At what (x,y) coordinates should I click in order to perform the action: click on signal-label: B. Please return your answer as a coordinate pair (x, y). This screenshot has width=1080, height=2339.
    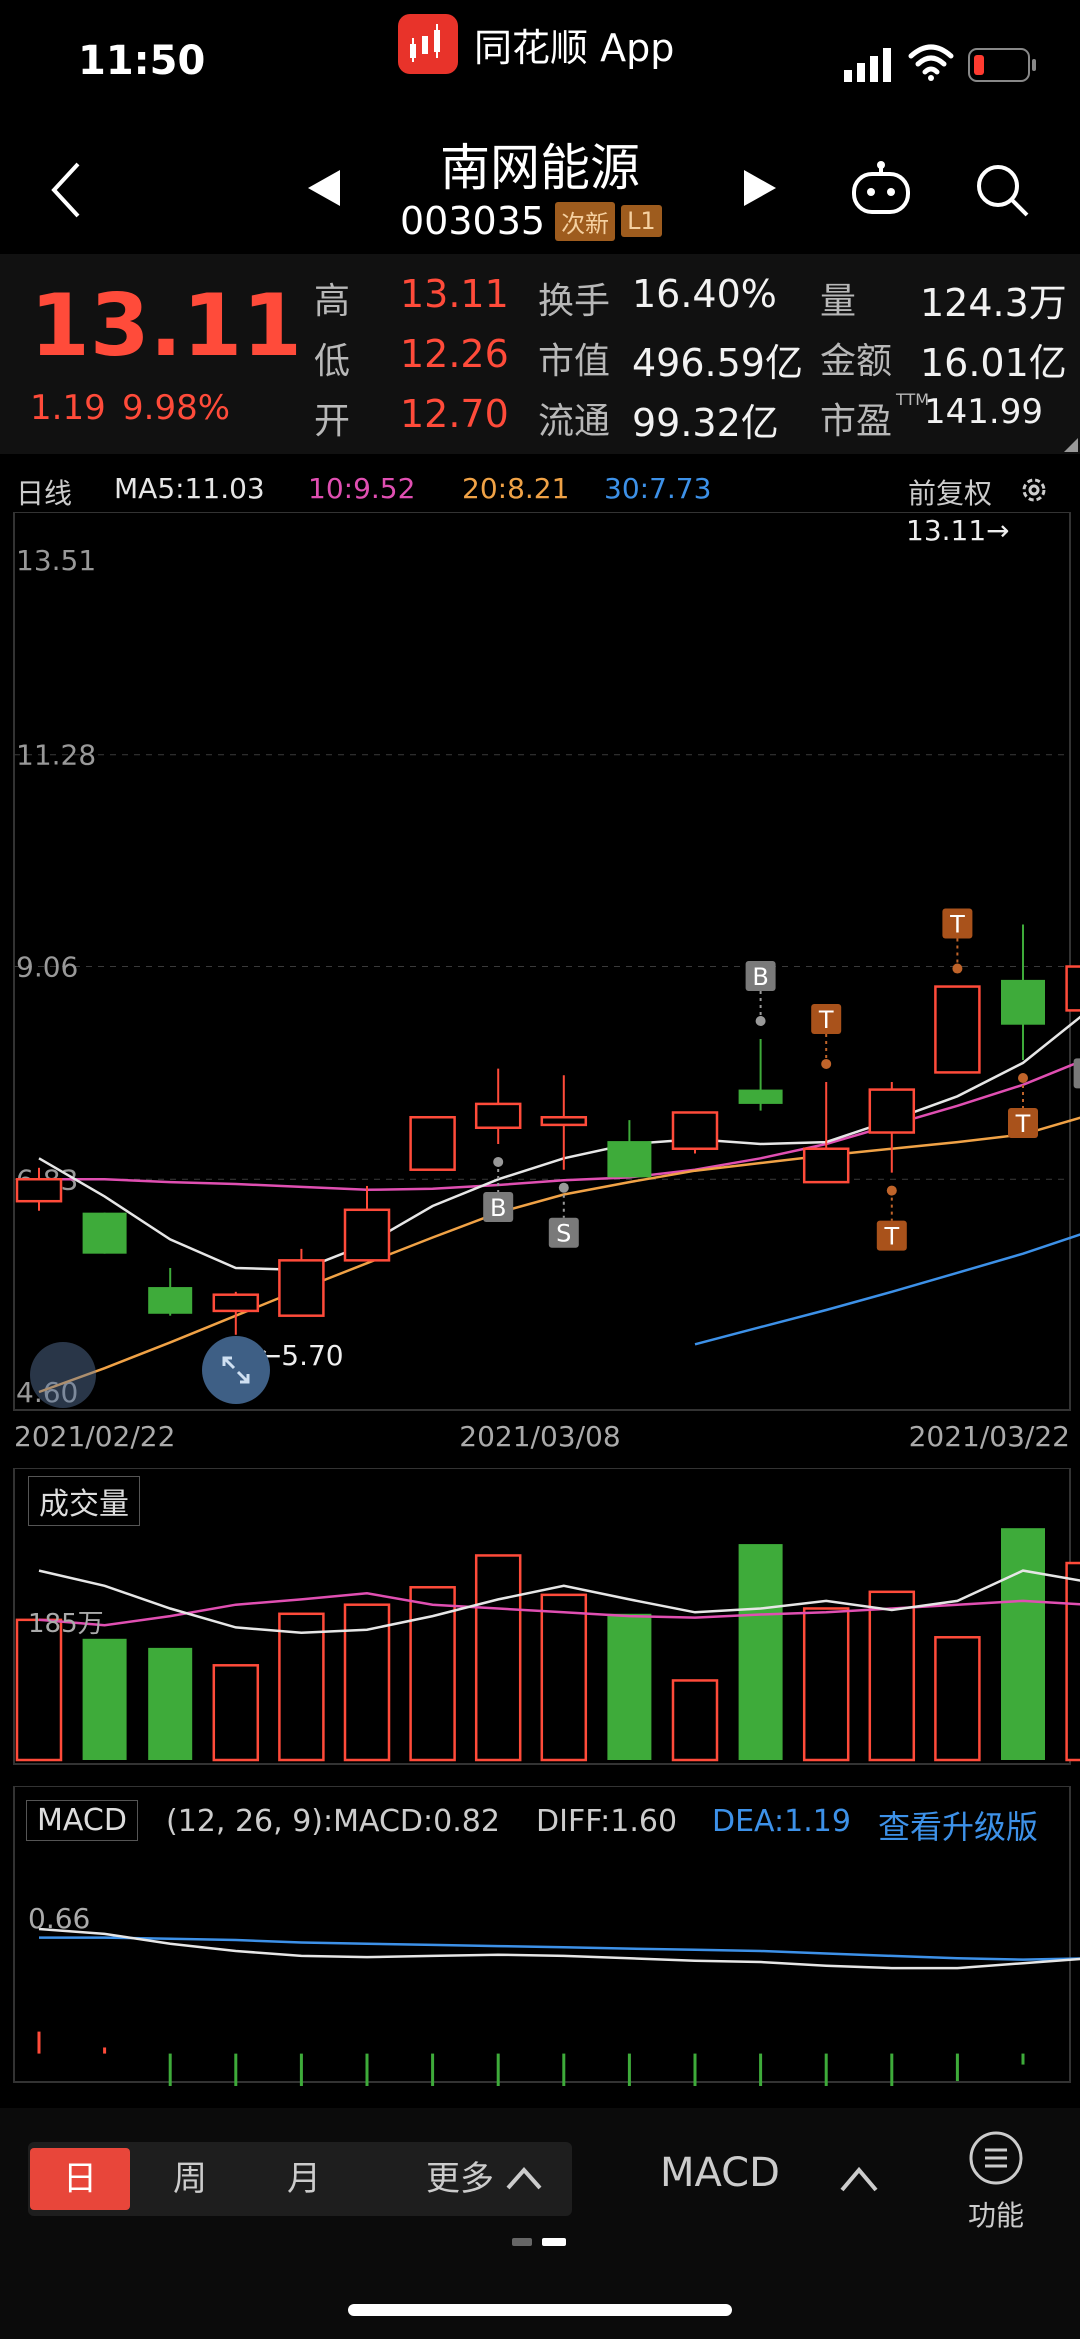
    Looking at the image, I should click on (498, 1208).